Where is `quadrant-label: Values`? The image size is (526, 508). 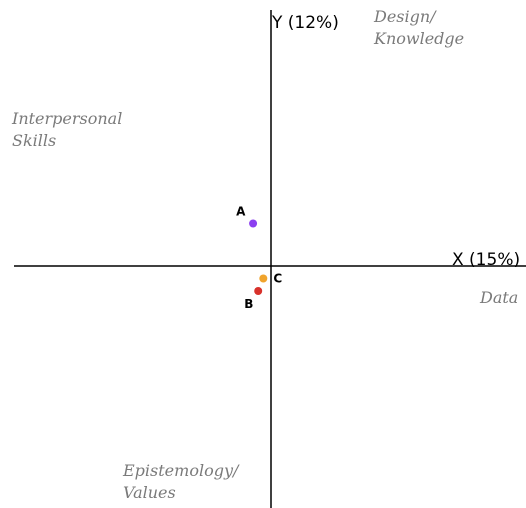 quadrant-label: Values is located at coordinates (149, 492).